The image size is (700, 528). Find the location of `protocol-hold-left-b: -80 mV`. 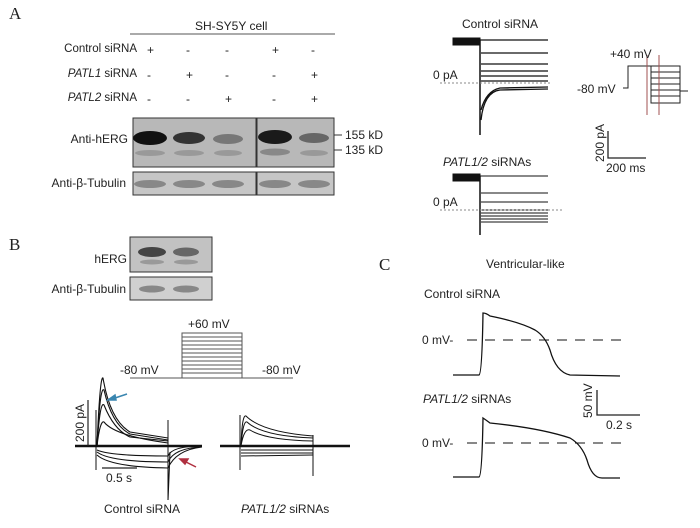

protocol-hold-left-b: -80 mV is located at coordinates (139, 370).